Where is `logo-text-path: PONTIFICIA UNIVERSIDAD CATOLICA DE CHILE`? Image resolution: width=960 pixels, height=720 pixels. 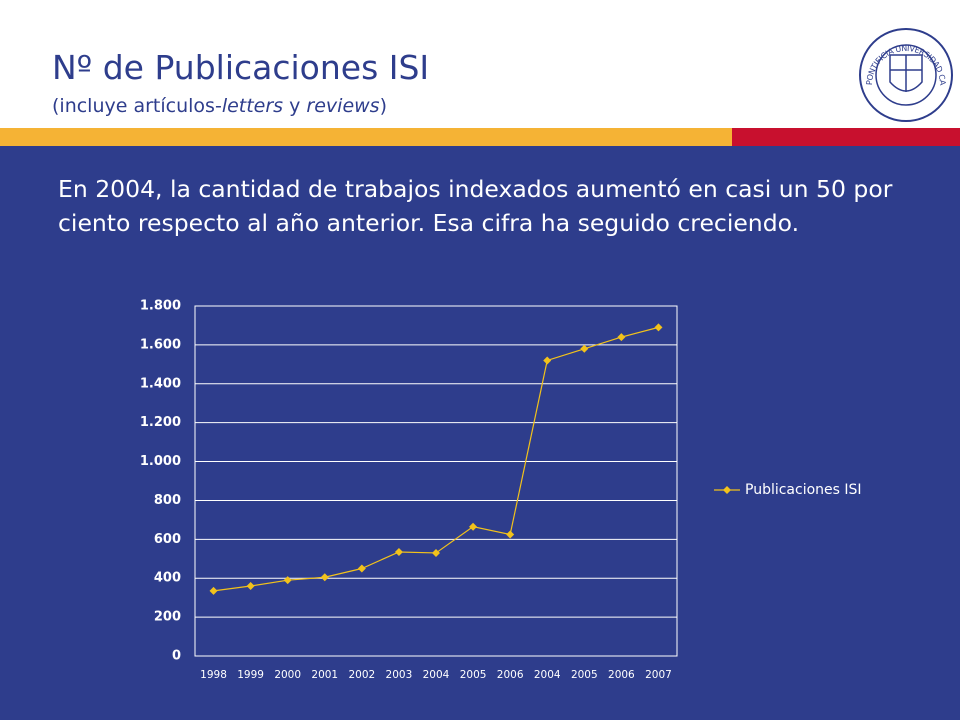 logo-text-path: PONTIFICIA UNIVERSIDAD CATOLICA DE CHILE is located at coordinates (474, 43).